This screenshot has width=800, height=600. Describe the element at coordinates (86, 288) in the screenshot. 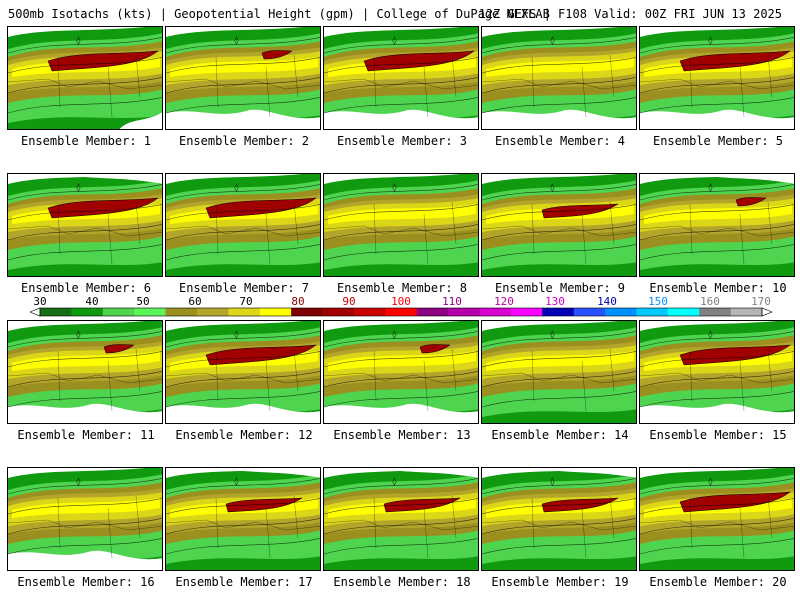

I see `ensemble-member-label: Ensemble Member: 6` at that location.